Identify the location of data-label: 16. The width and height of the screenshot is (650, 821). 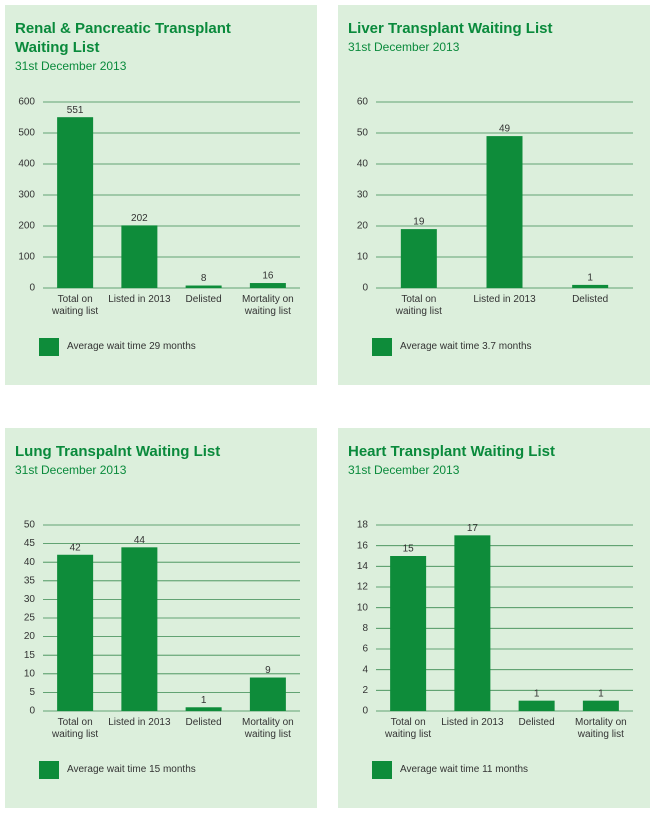
(268, 276).